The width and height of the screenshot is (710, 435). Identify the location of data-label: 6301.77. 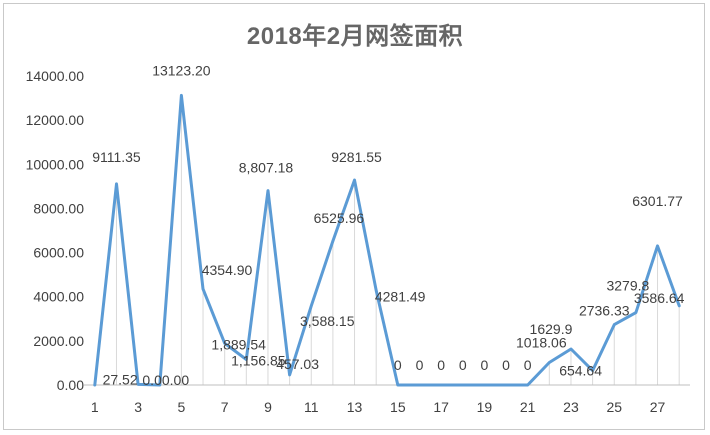
(657, 201).